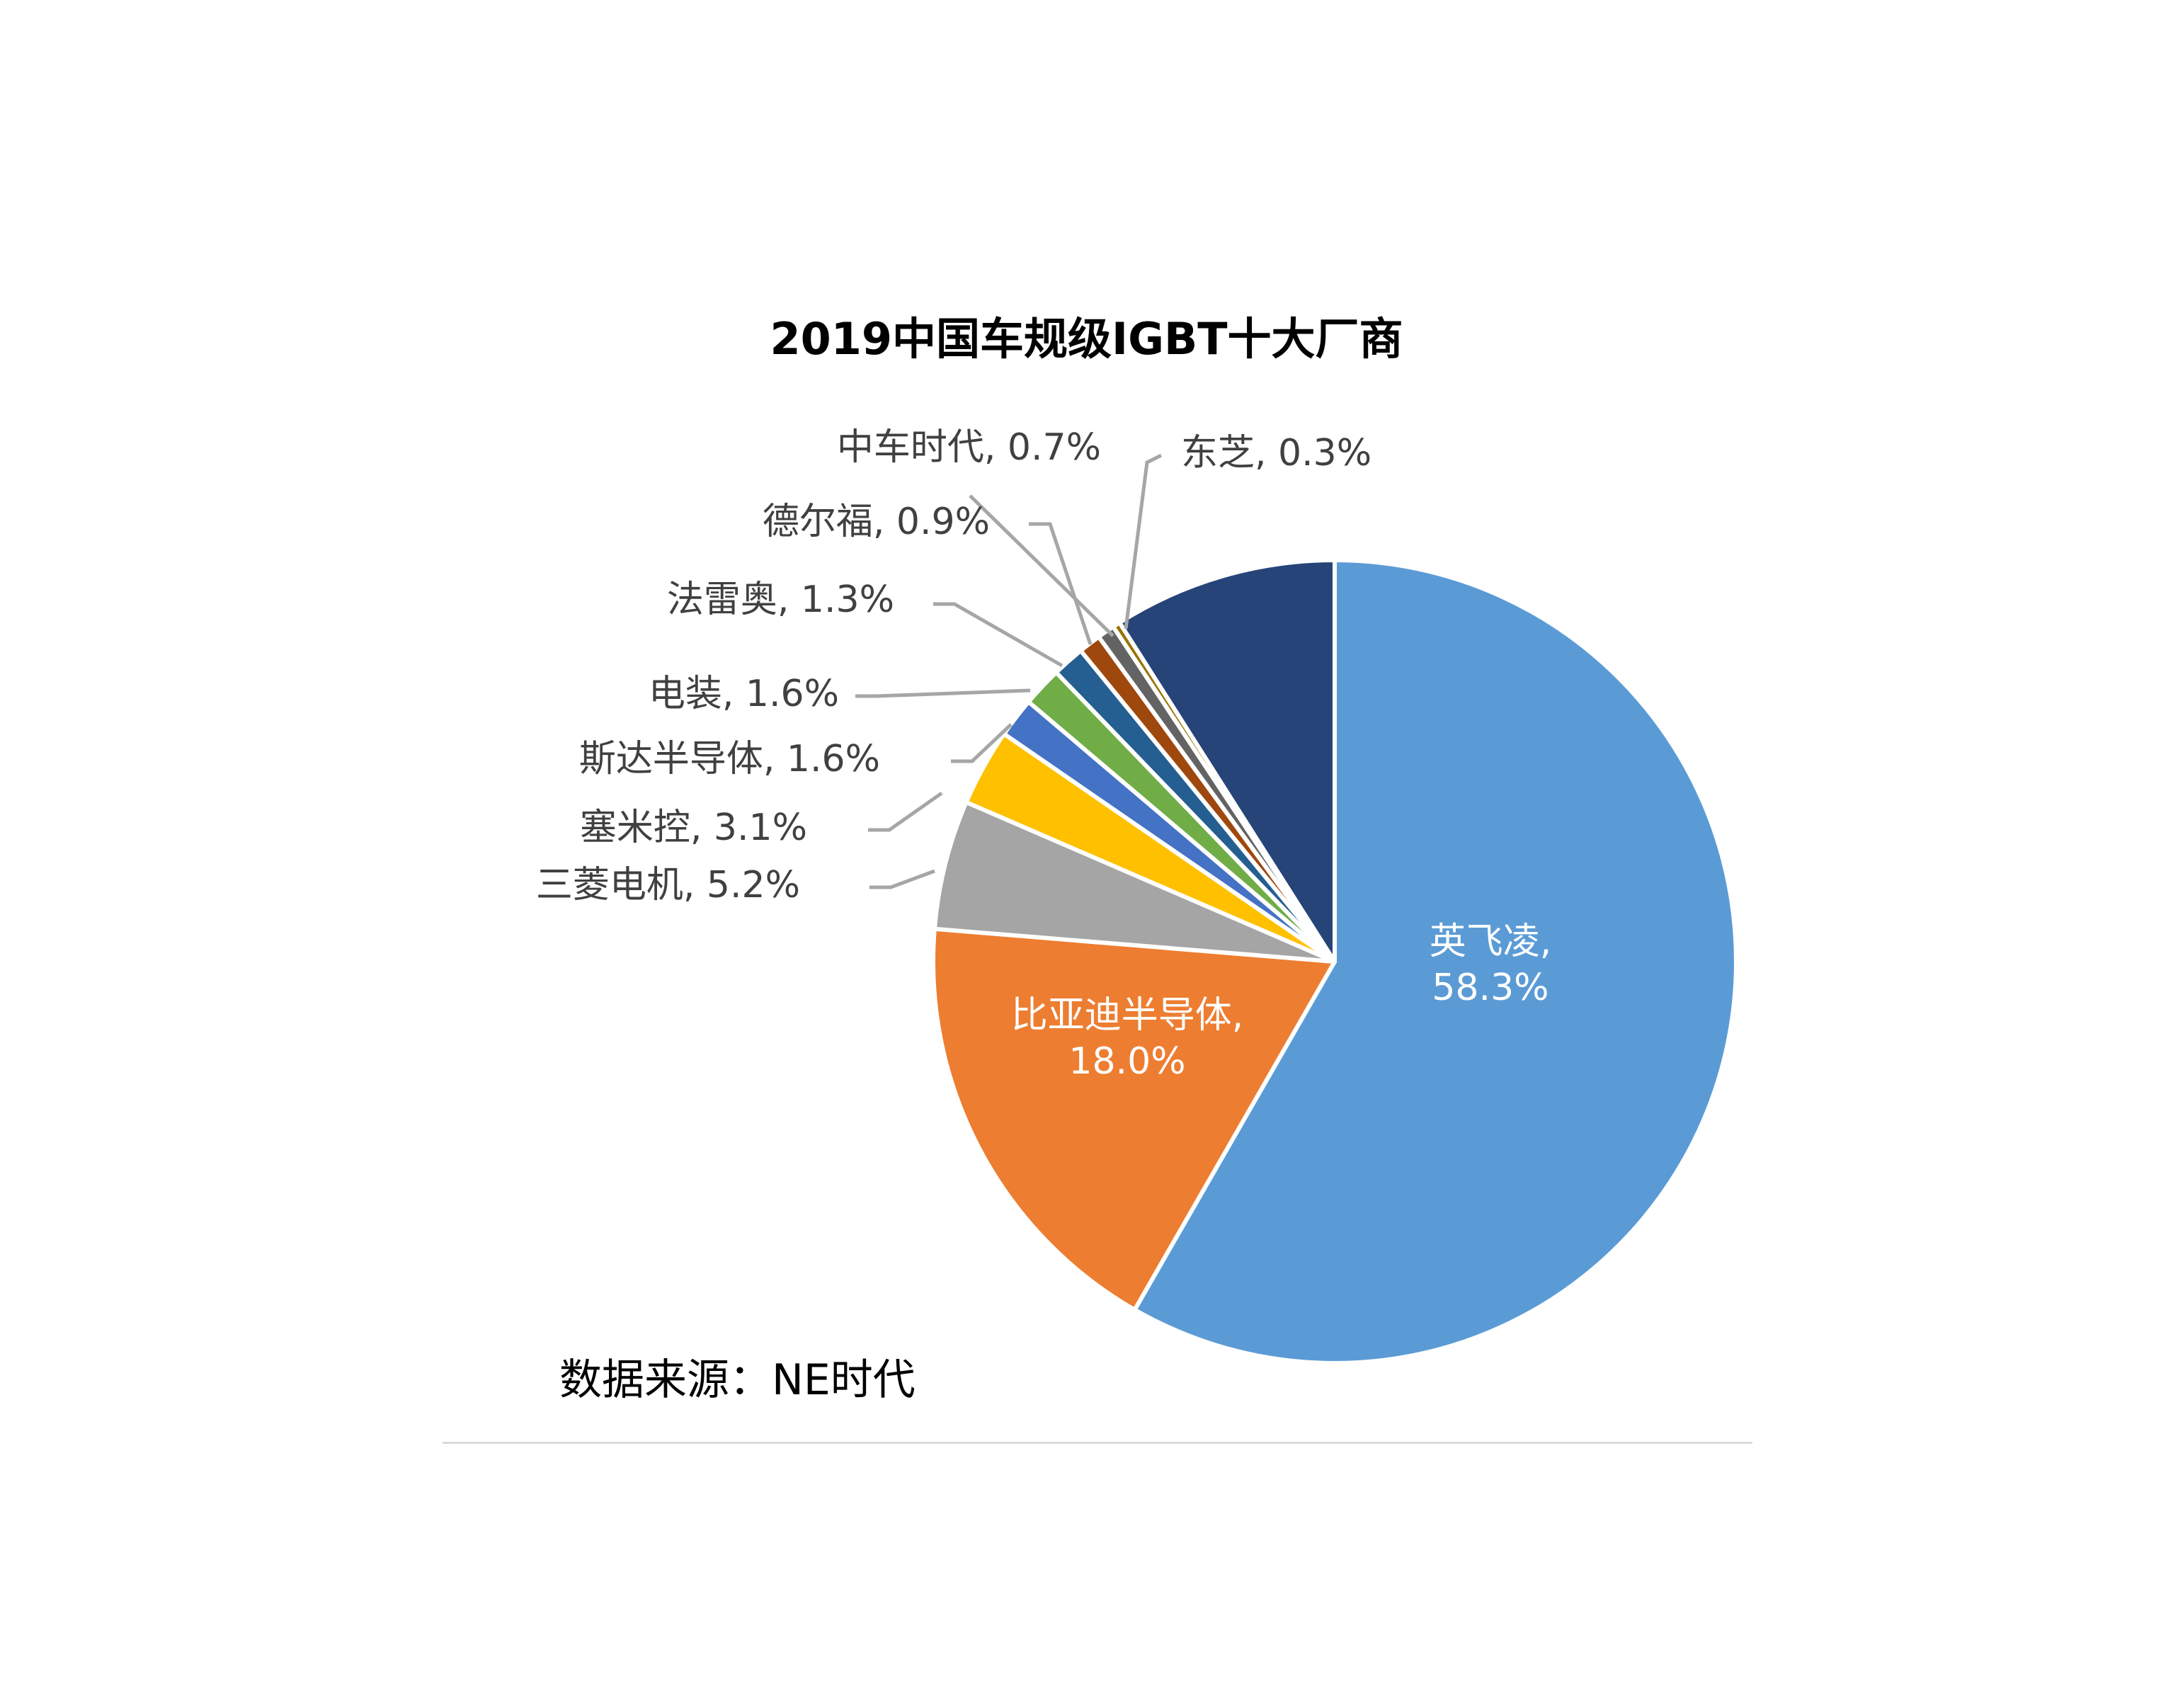 The height and width of the screenshot is (1708, 2173). I want to click on slice-label-5: 电装, 1.6%, so click(744, 694).